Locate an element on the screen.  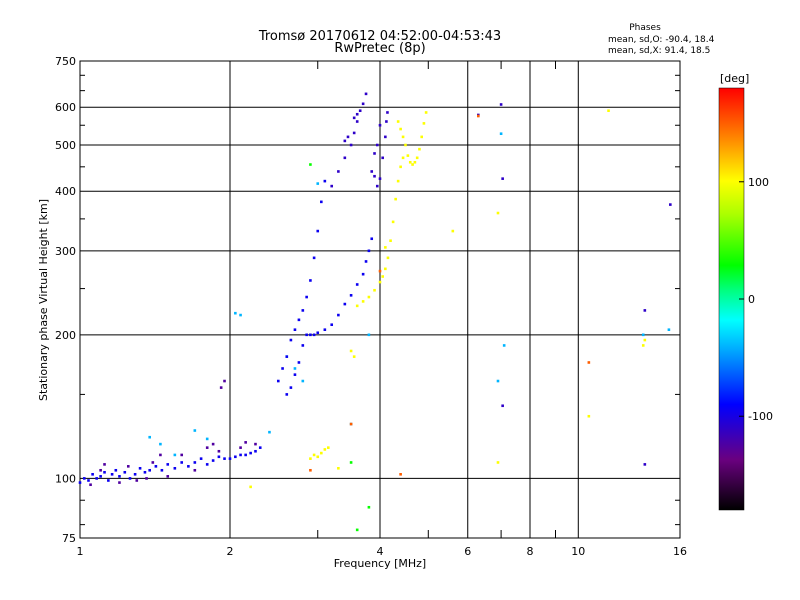
x-tick-label: 16 is located at coordinates (680, 551).